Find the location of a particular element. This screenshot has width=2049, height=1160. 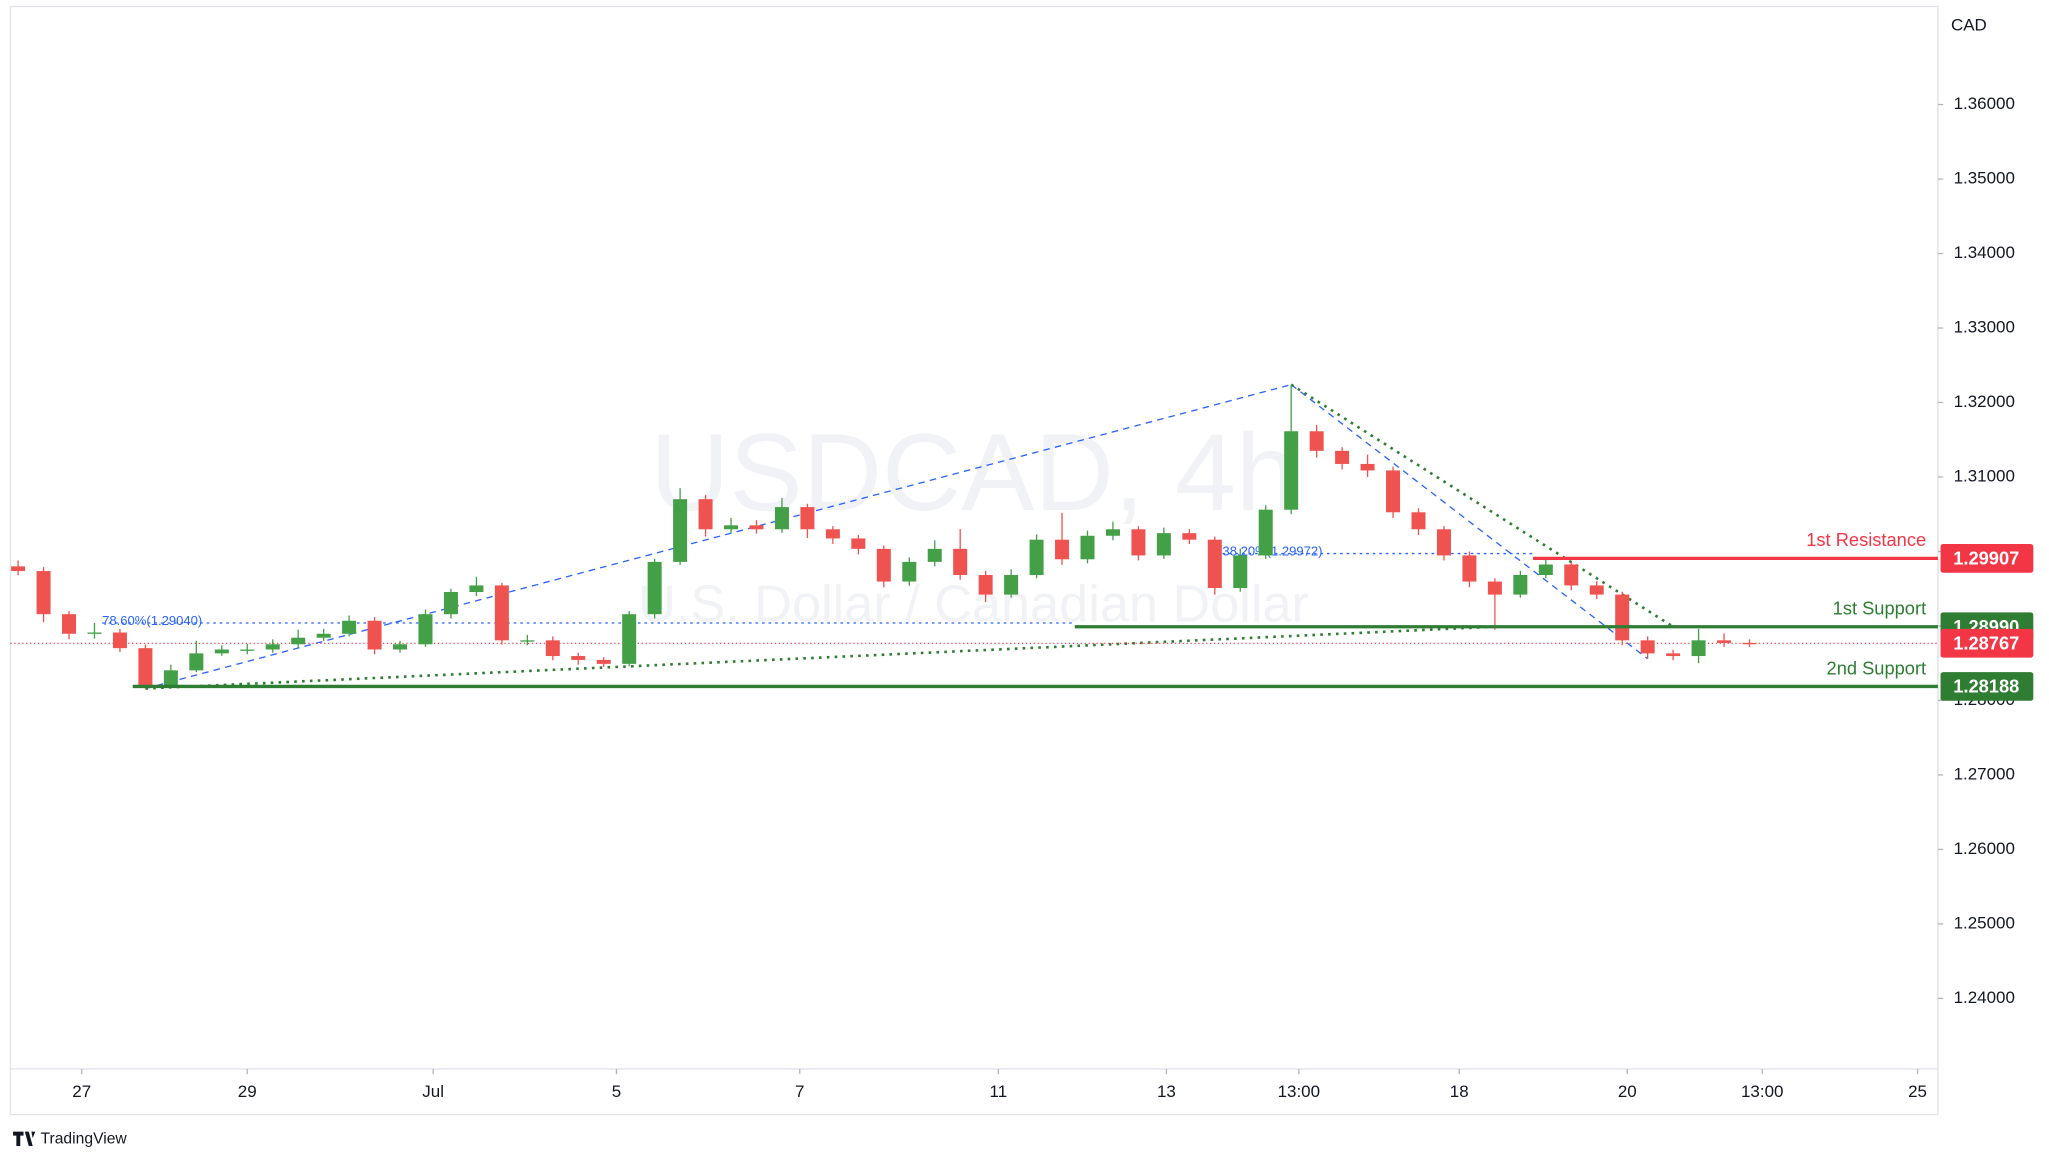

currency-label: CAD is located at coordinates (1969, 25).